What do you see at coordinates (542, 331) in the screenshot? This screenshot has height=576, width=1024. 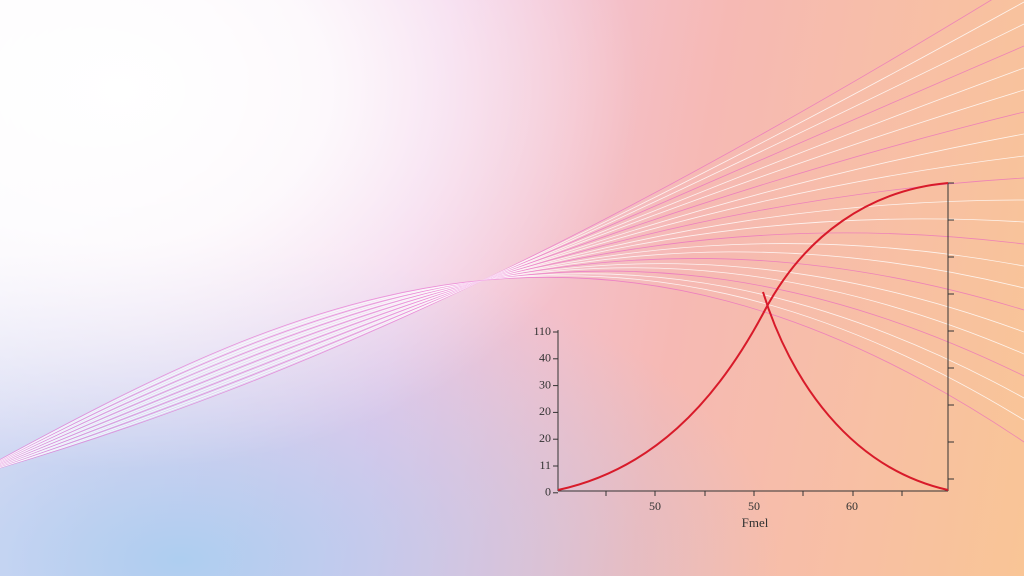 I see `y-label: 110` at bounding box center [542, 331].